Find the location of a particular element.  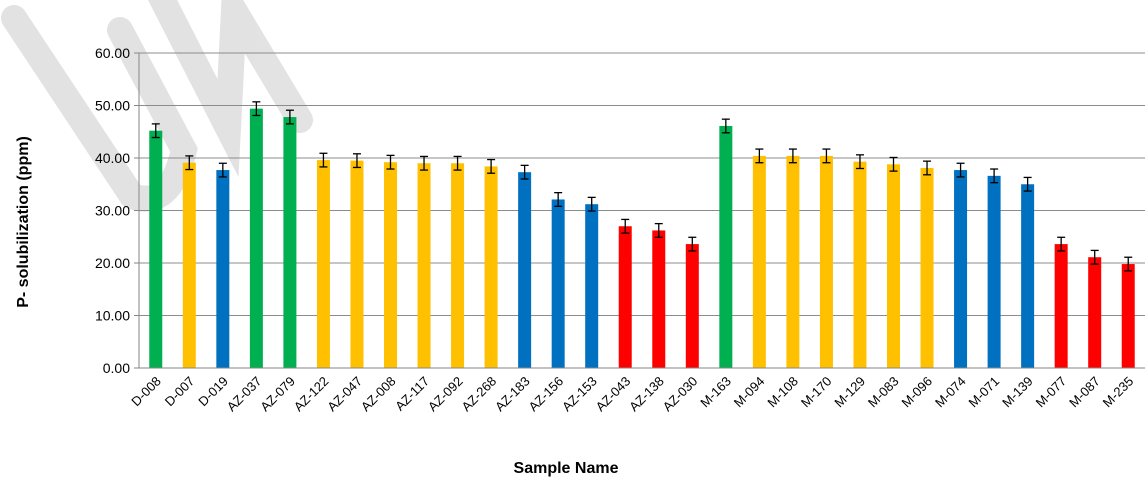

x-tick-label: AZ-117 is located at coordinates (412, 394).